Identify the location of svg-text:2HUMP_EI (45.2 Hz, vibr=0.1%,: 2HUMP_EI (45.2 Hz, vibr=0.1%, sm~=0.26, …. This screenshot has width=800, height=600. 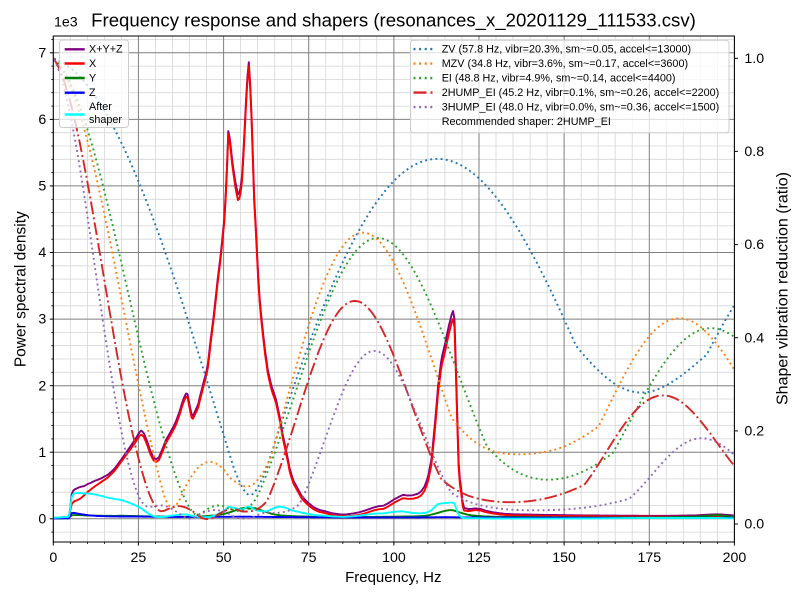
(581, 93).